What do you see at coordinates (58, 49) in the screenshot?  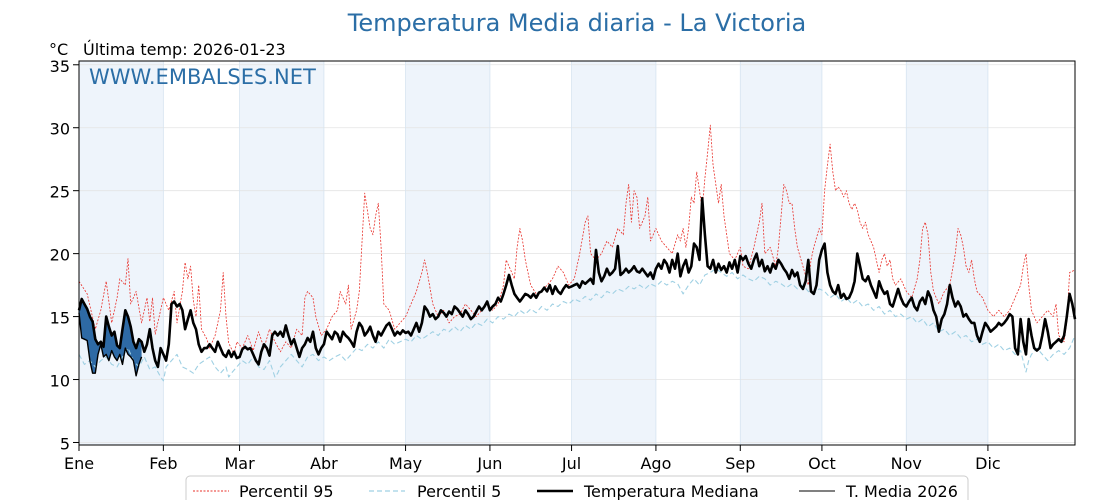 I see `unit-label: °C` at bounding box center [58, 49].